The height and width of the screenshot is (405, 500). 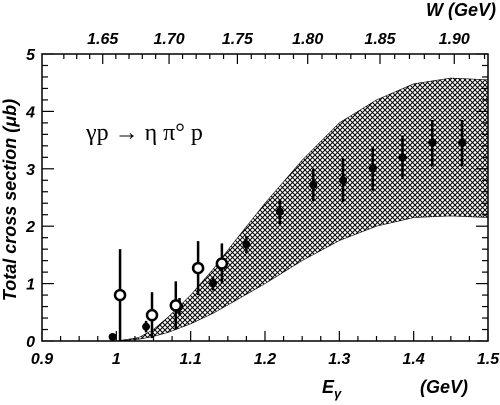 I want to click on y-tick-label: 4, so click(x=30, y=112).